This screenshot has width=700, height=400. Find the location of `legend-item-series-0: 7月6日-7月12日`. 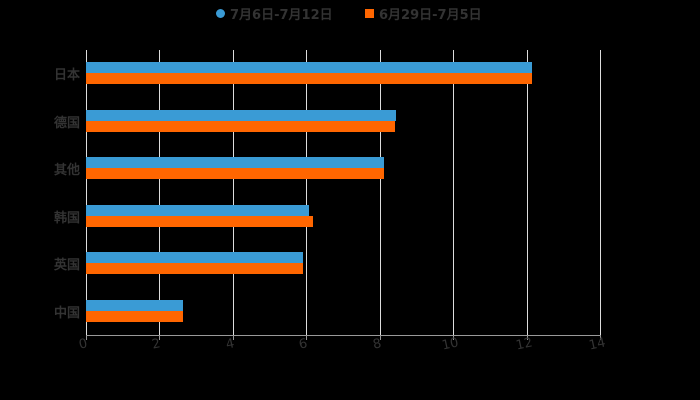

legend-item-series-0: 7月6日-7月12日 is located at coordinates (274, 13).